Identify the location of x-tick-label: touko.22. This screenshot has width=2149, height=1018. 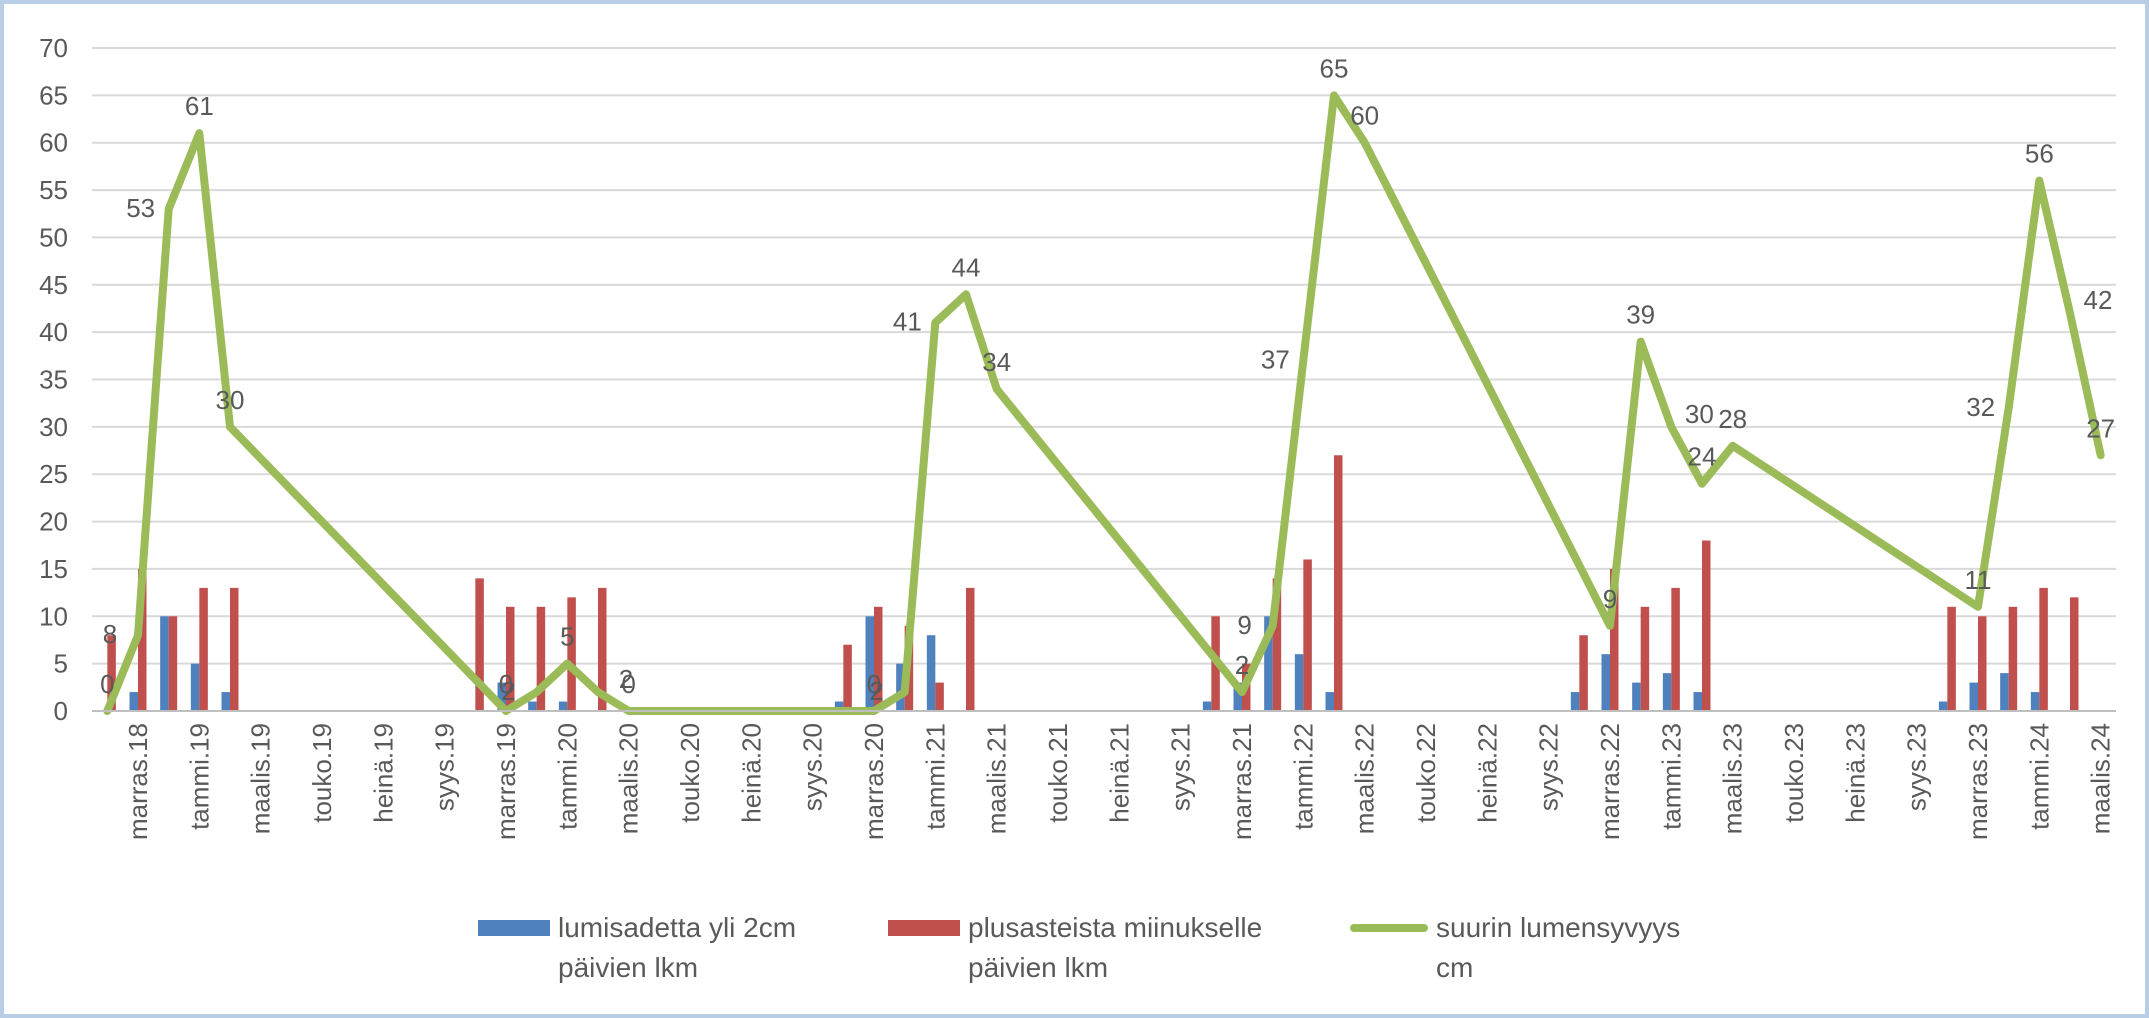
(1426, 773).